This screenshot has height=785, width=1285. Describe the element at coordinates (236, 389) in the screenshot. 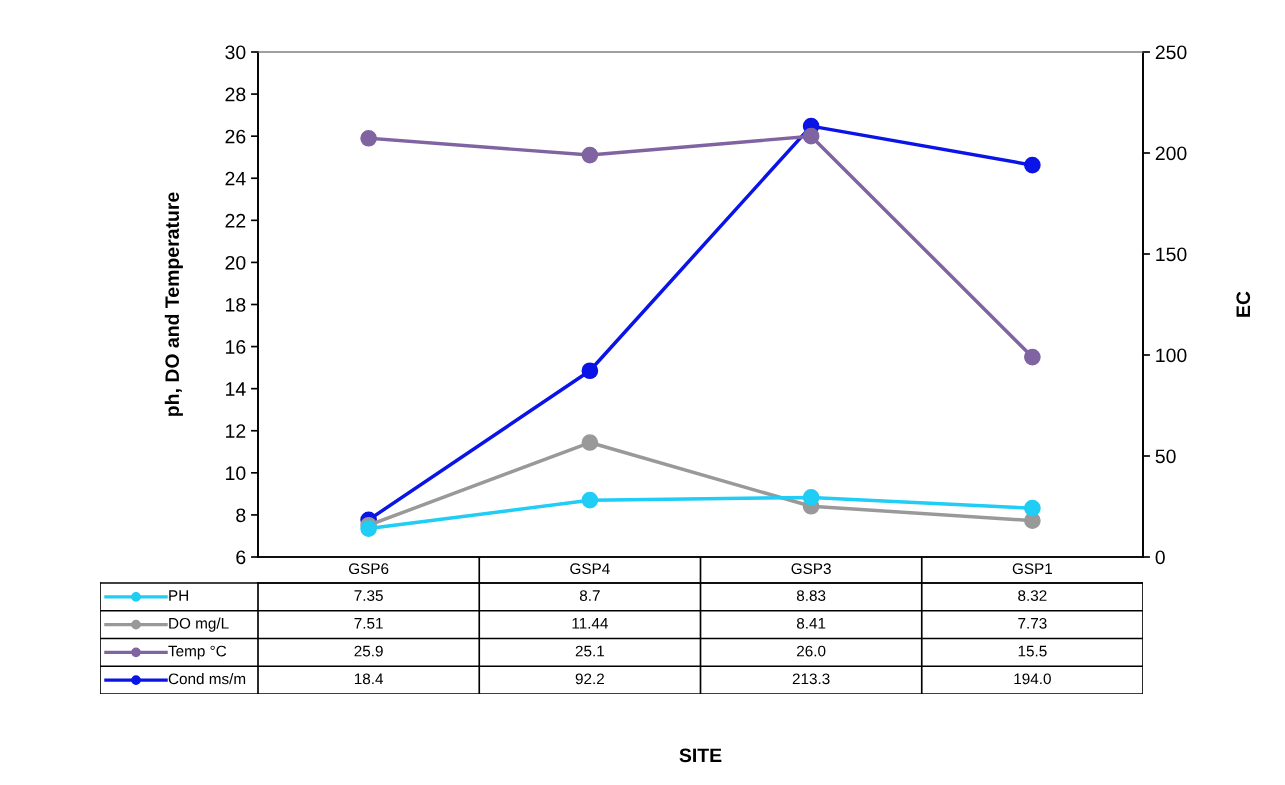

I see `y-tick-label: 14` at that location.